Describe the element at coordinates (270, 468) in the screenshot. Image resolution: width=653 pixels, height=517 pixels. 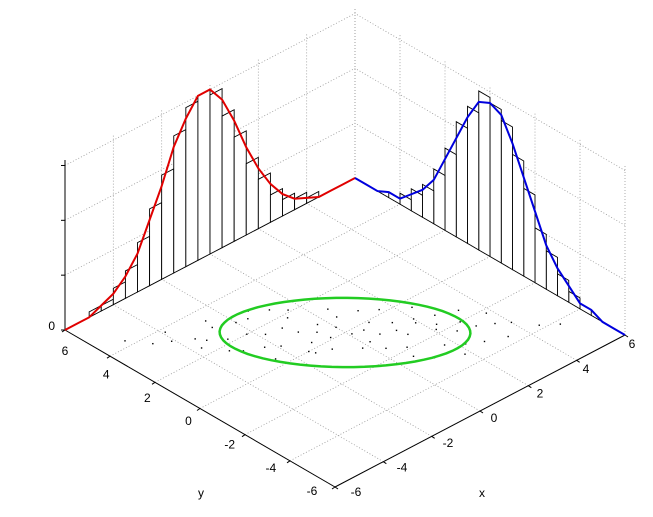
I see `y-tick-label: -4` at that location.